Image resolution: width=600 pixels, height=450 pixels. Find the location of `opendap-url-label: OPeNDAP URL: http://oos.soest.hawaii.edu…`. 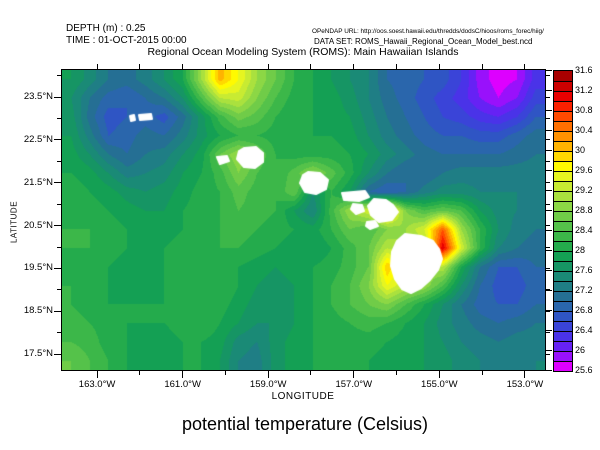

opendap-url-label: OPeNDAP URL: http://oos.soest.hawaii.edu… is located at coordinates (428, 31).